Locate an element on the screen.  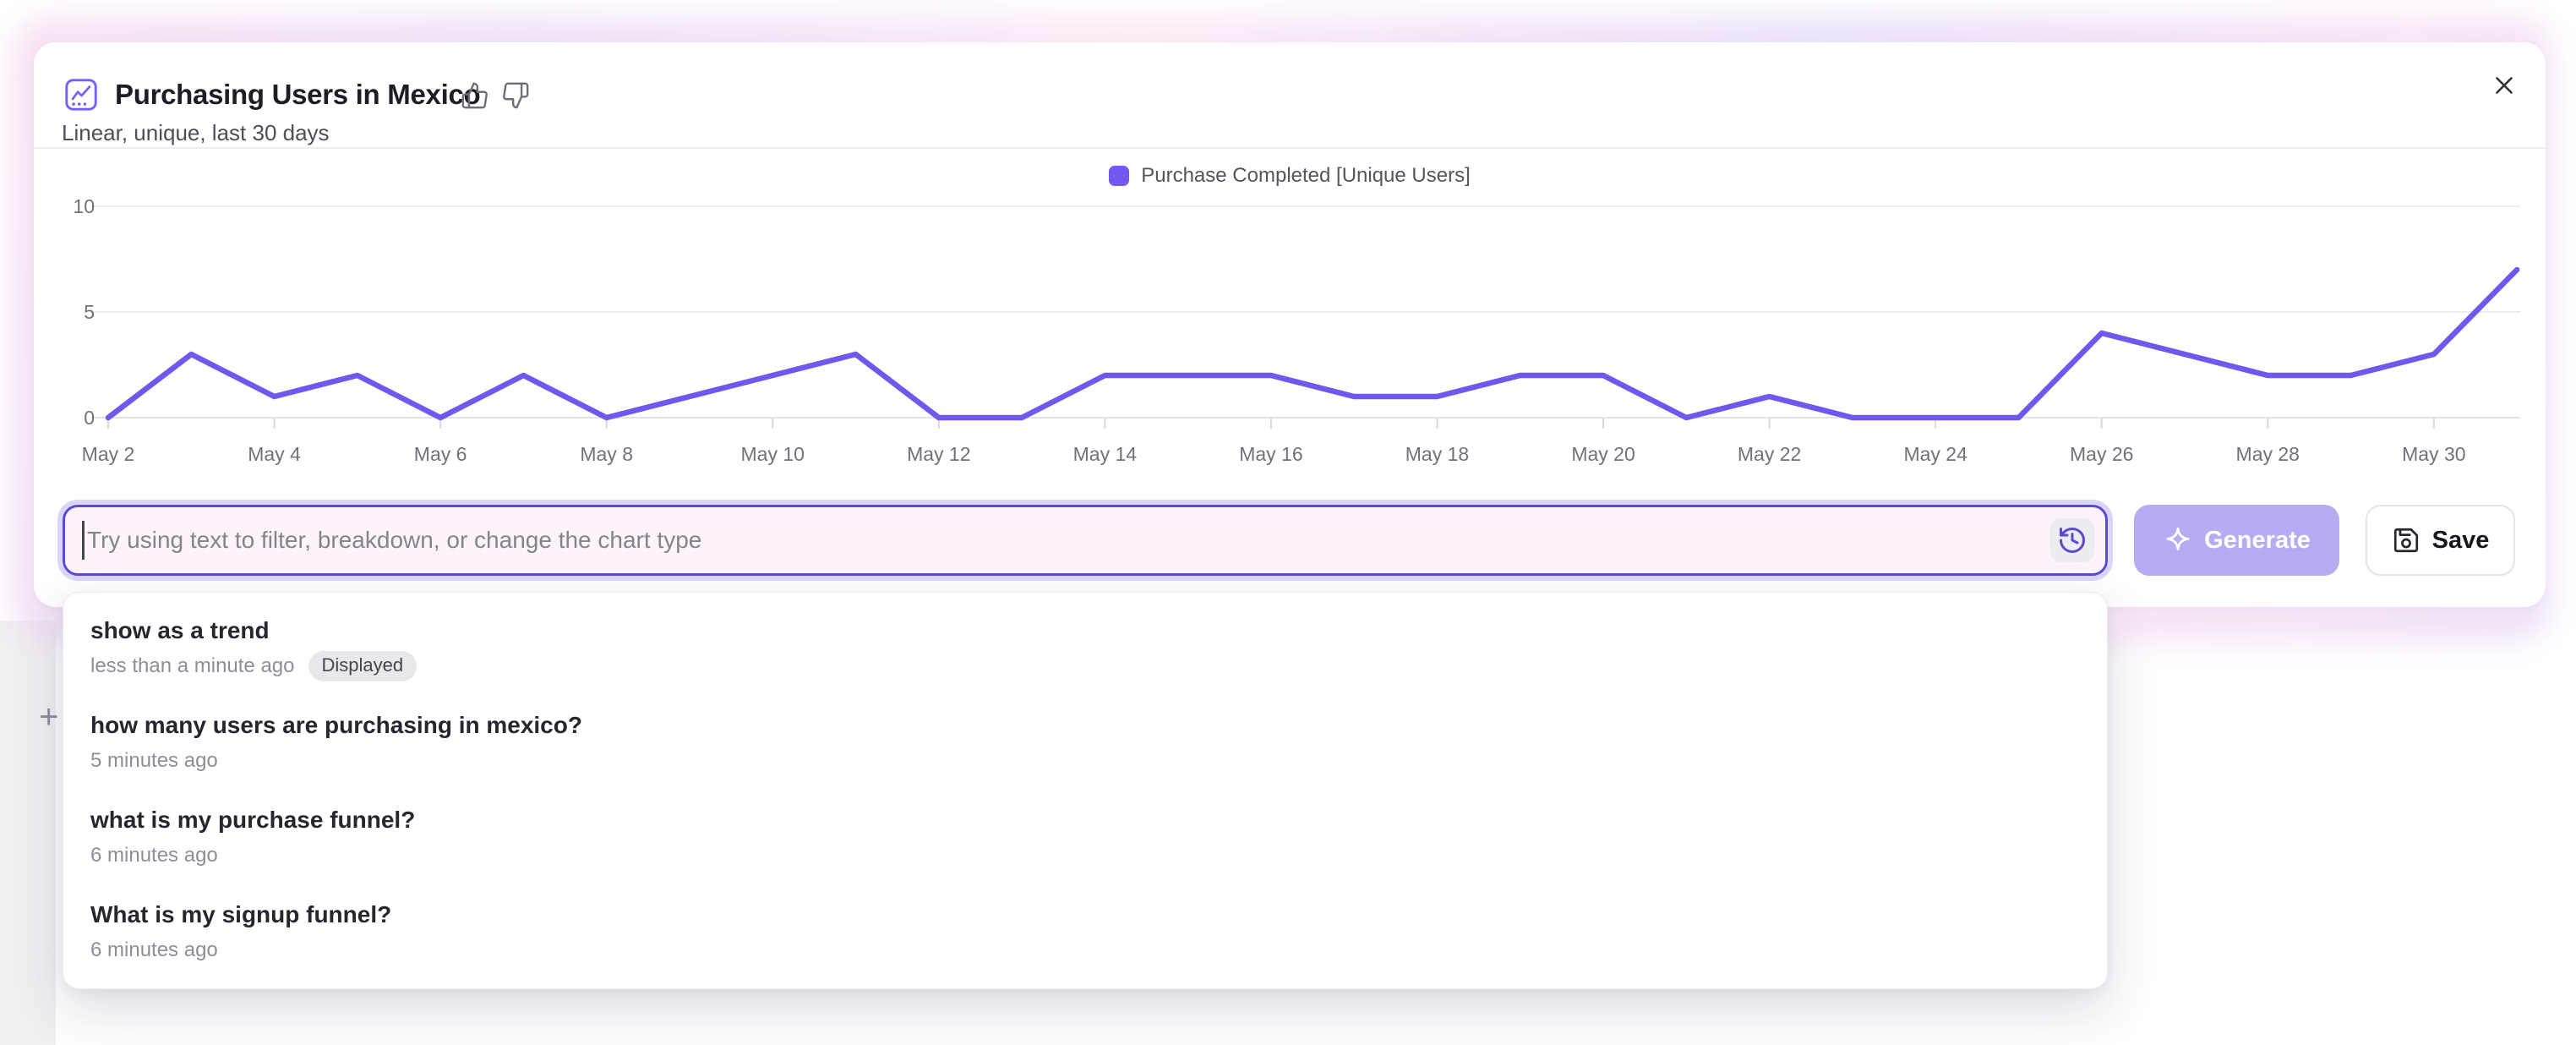
x-axis-label: May 20 is located at coordinates (1603, 454).